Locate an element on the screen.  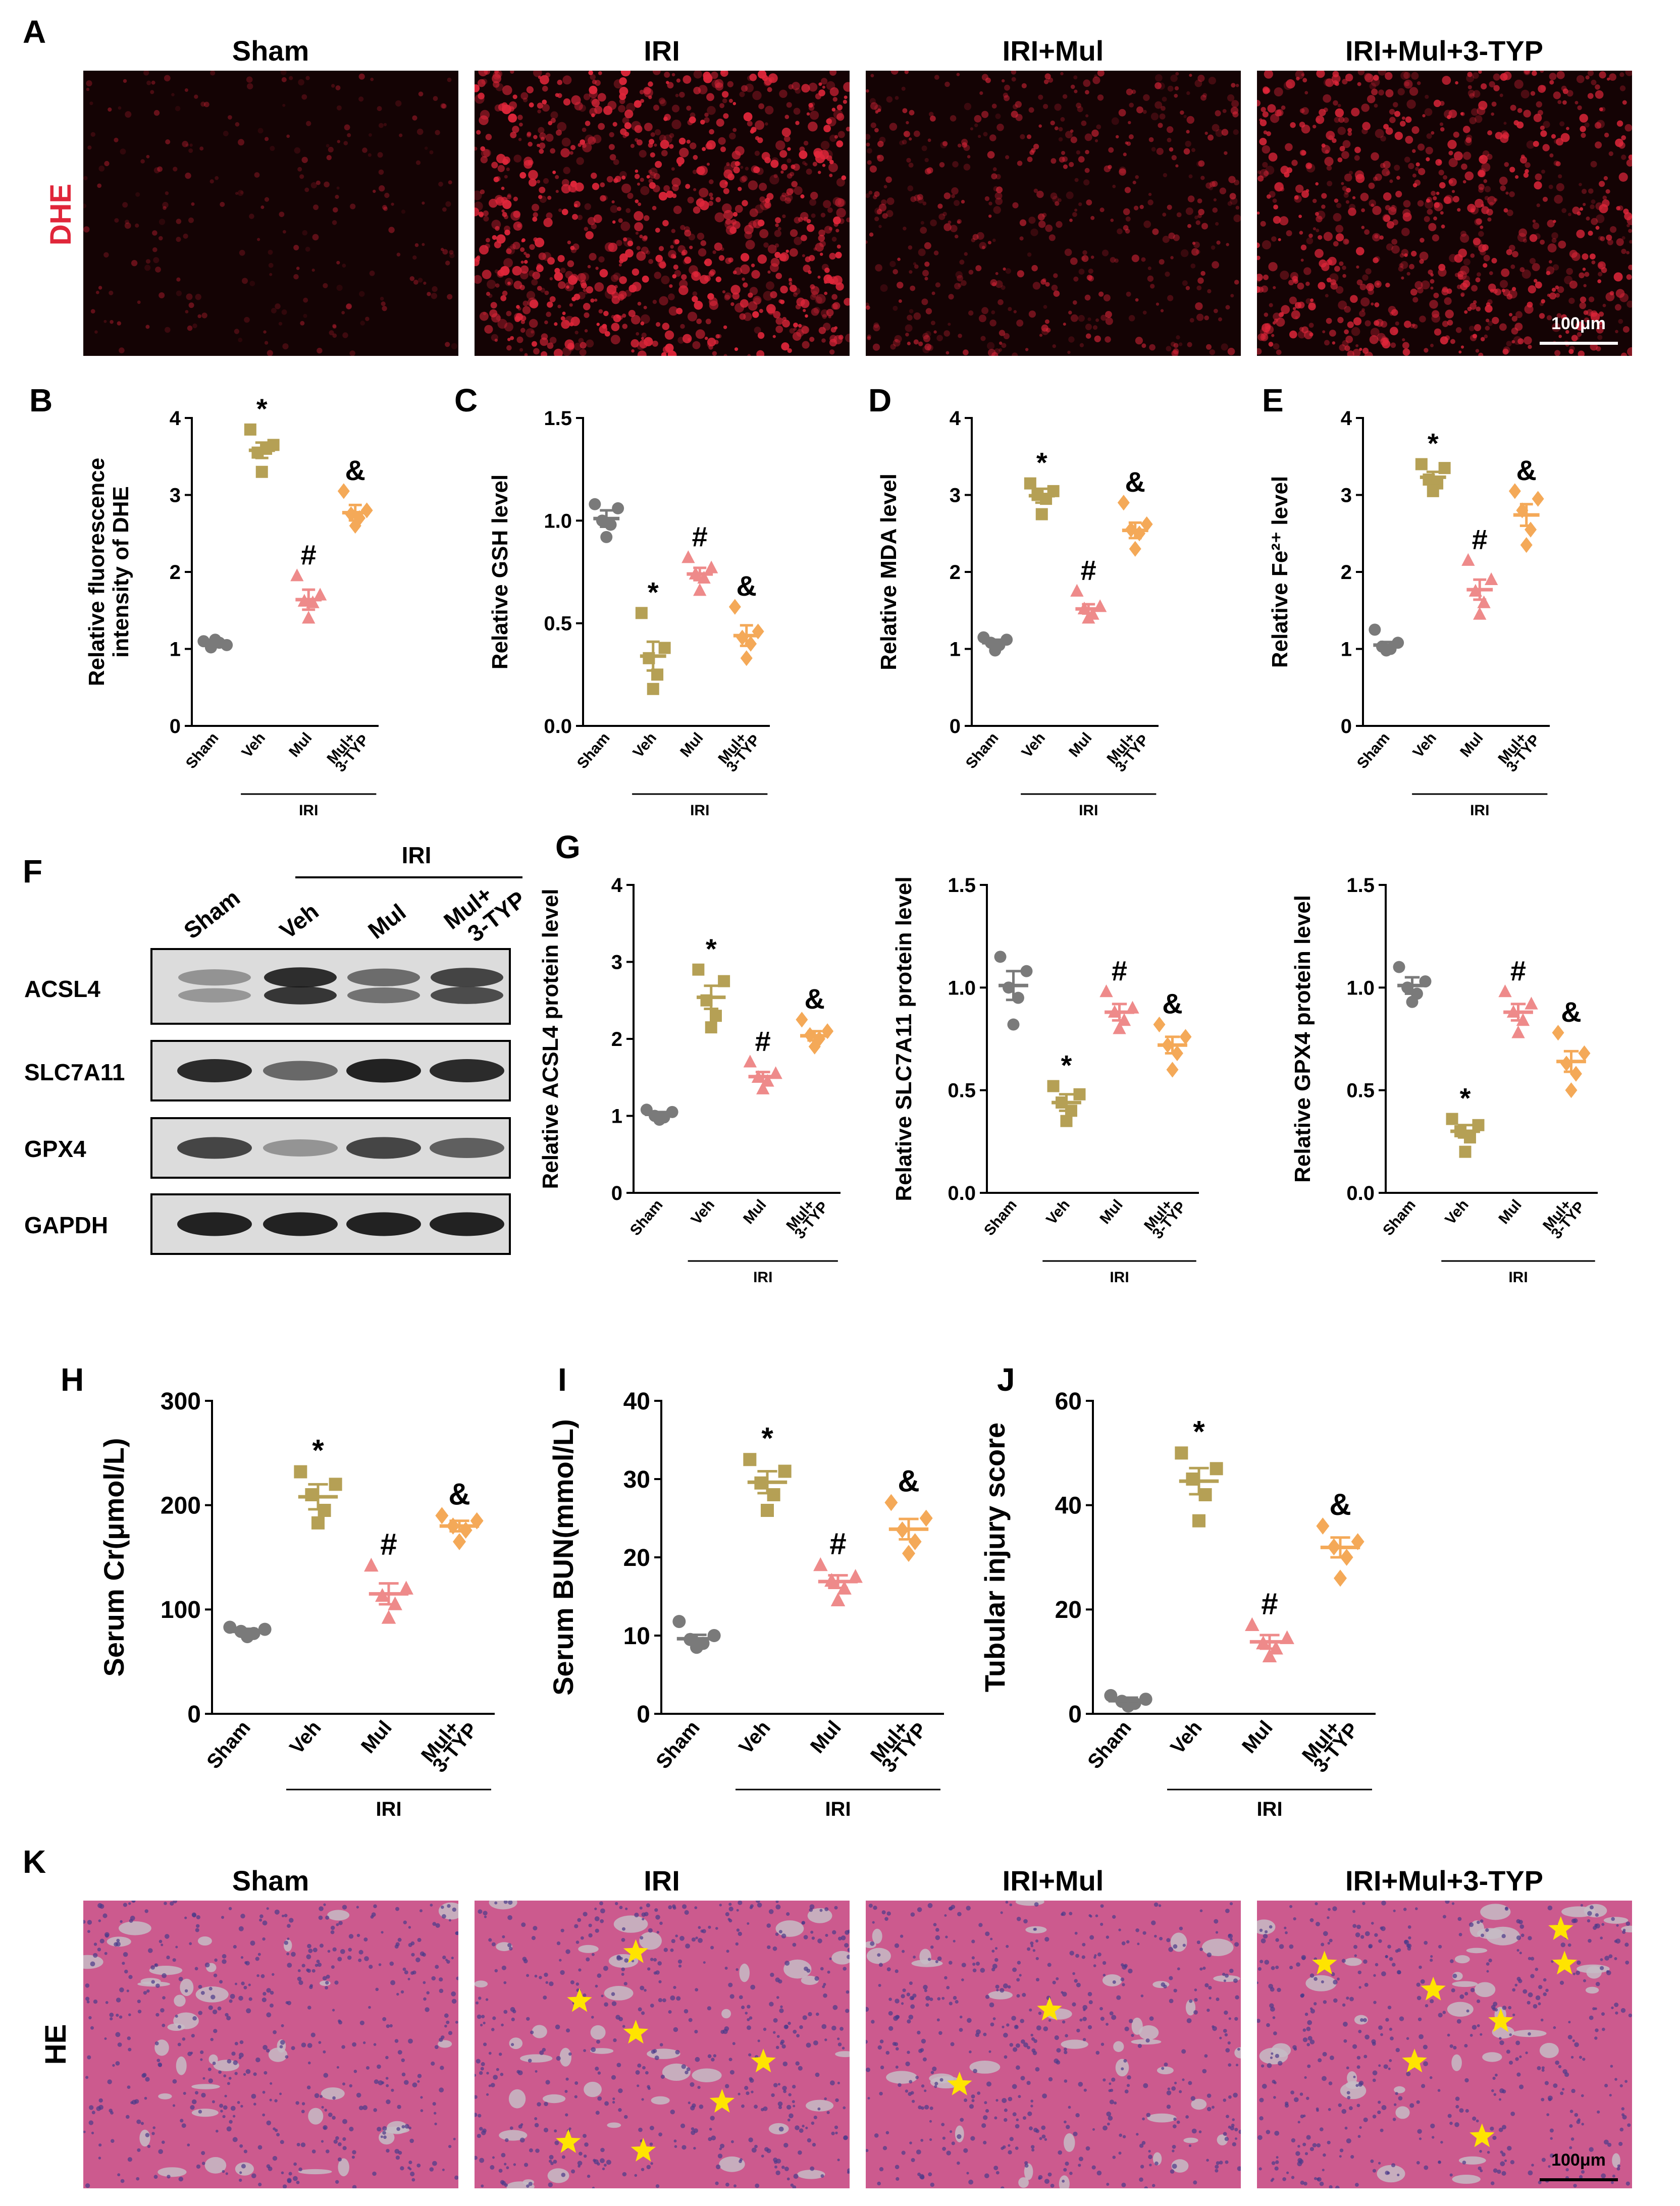
tubule-lumen is located at coordinates (1118, 2046).